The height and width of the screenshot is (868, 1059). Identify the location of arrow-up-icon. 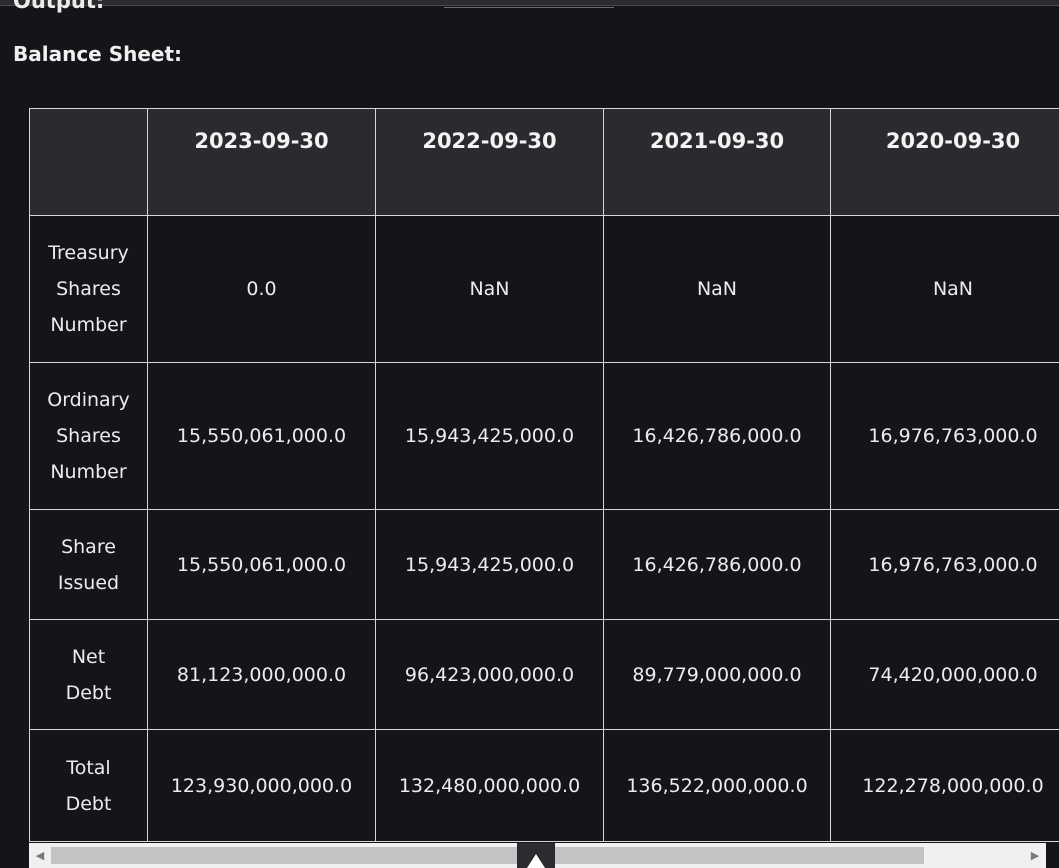
(536, 861).